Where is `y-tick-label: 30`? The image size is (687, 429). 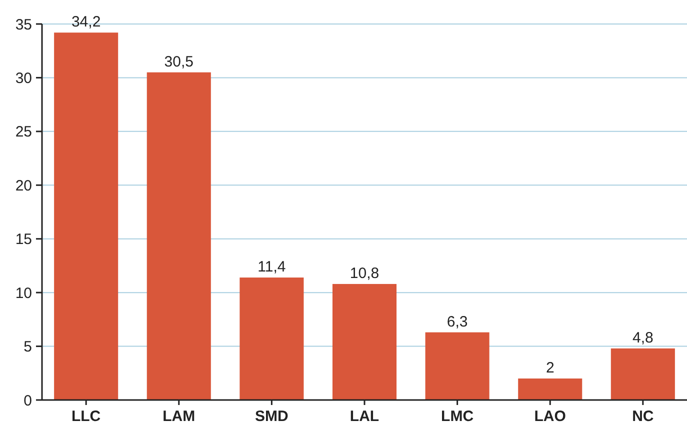
y-tick-label: 30 is located at coordinates (23, 78).